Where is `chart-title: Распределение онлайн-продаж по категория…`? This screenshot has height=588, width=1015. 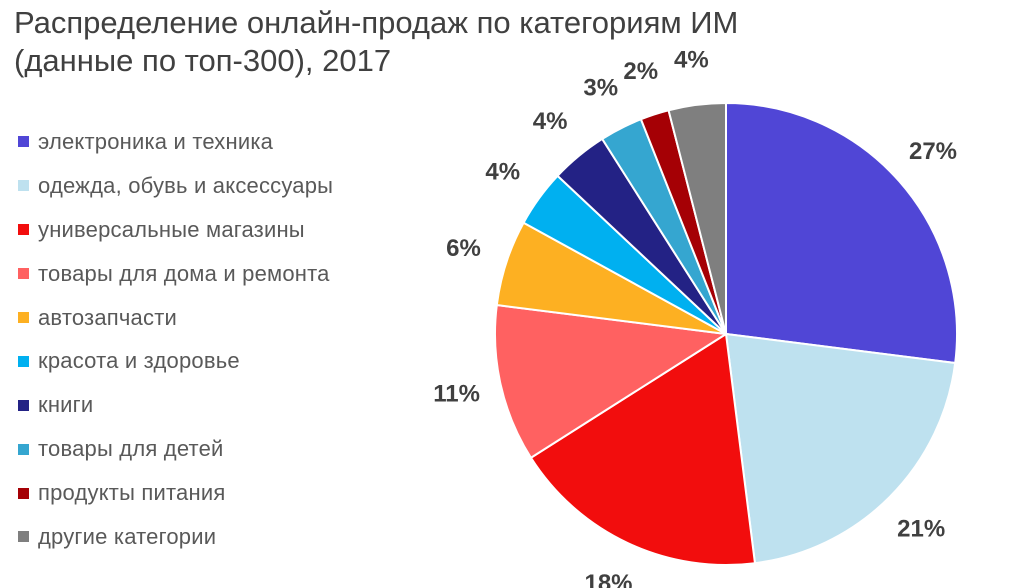
chart-title: Распределение онлайн-продаж по категория… is located at coordinates (376, 41).